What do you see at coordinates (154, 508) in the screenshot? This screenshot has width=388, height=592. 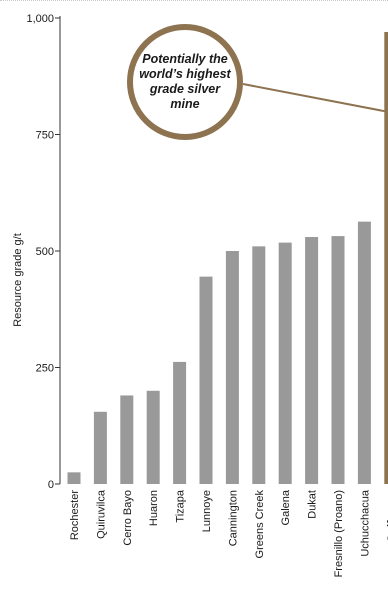 I see `x-category-label: Huaron` at bounding box center [154, 508].